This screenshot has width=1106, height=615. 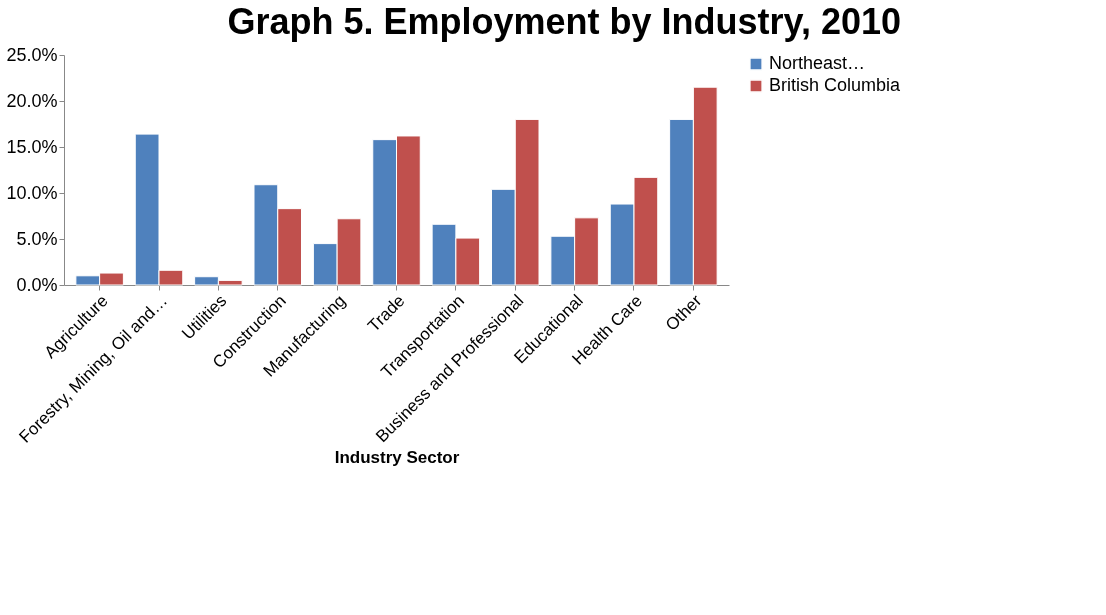 What do you see at coordinates (32, 54) in the screenshot?
I see `y-tick-label: 25.0%` at bounding box center [32, 54].